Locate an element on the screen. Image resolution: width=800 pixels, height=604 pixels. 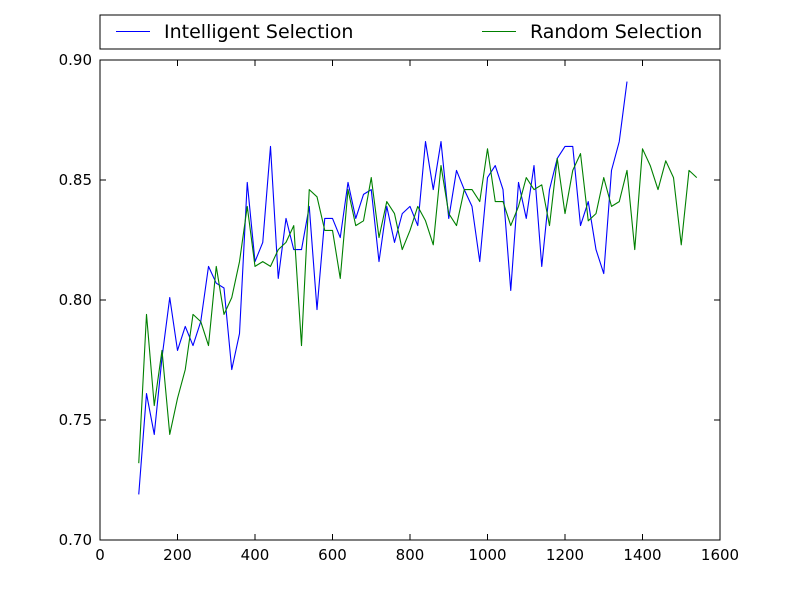
y-tick-label: 0.80 is located at coordinates (75, 300).